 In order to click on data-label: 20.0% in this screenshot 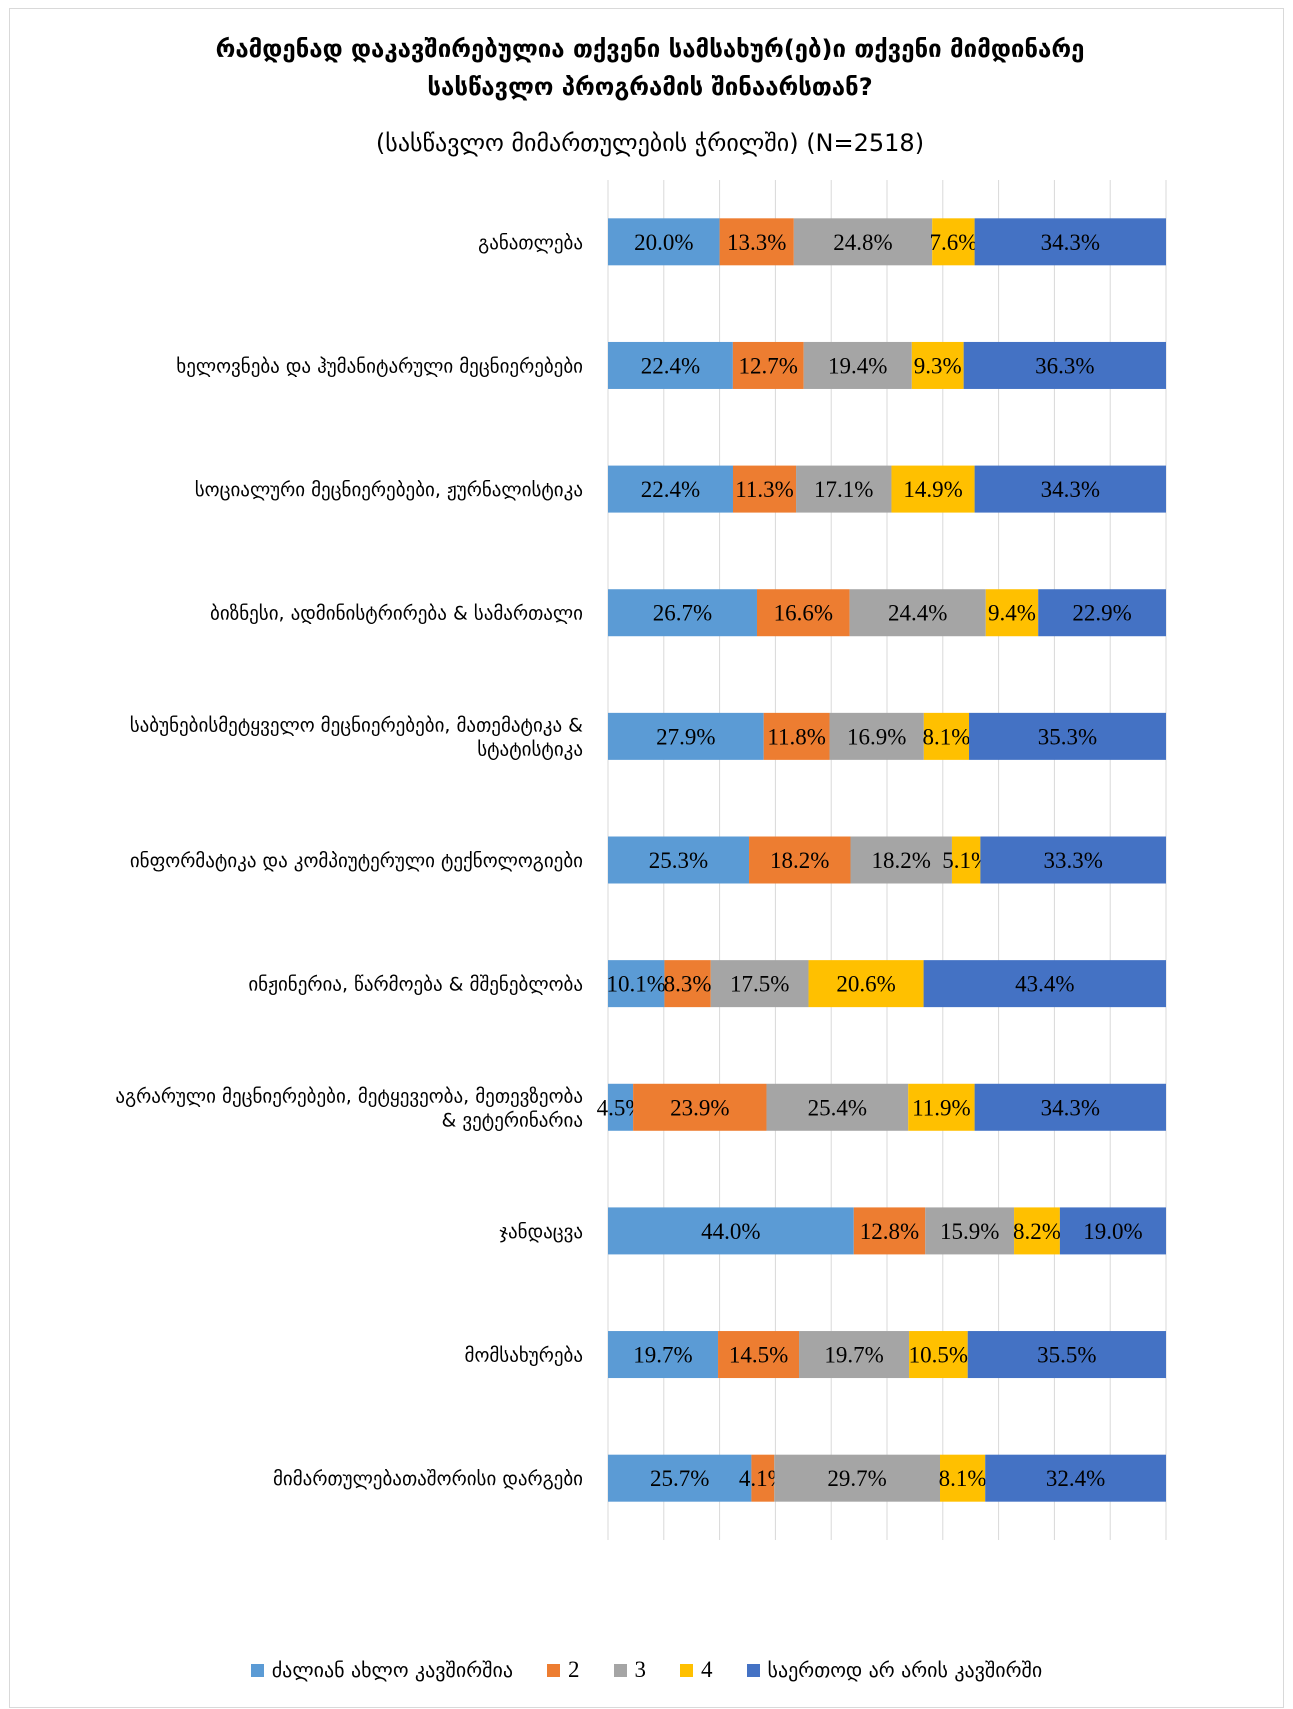, I will do `click(663, 242)`.